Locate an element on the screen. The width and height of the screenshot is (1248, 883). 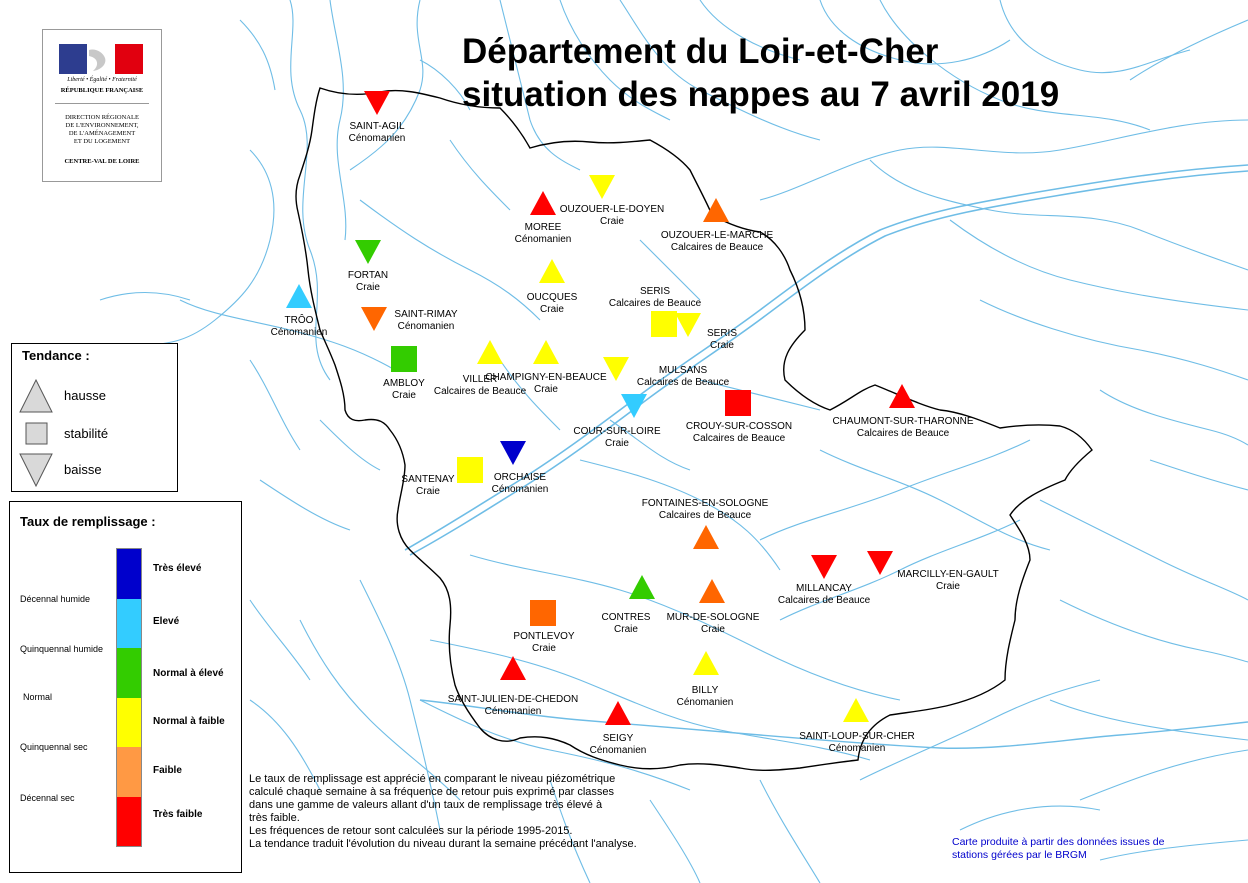
station-name: AMBLOY is located at coordinates (404, 383).